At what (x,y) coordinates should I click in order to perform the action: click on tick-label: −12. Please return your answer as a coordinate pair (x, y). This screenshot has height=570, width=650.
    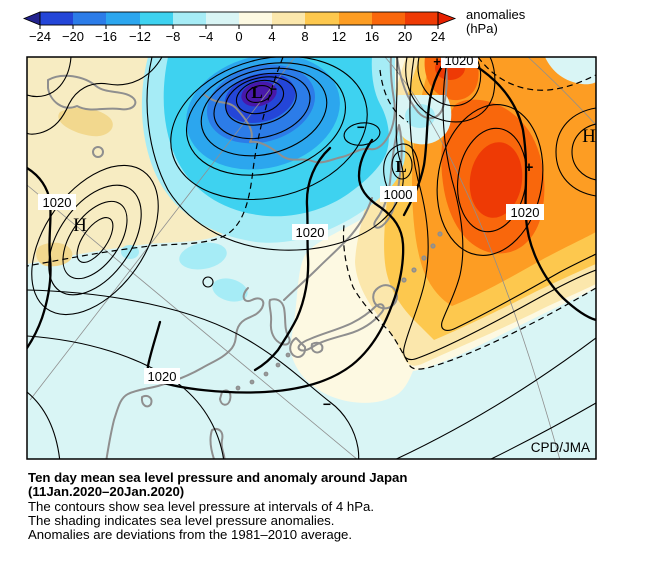
    Looking at the image, I should click on (140, 36).